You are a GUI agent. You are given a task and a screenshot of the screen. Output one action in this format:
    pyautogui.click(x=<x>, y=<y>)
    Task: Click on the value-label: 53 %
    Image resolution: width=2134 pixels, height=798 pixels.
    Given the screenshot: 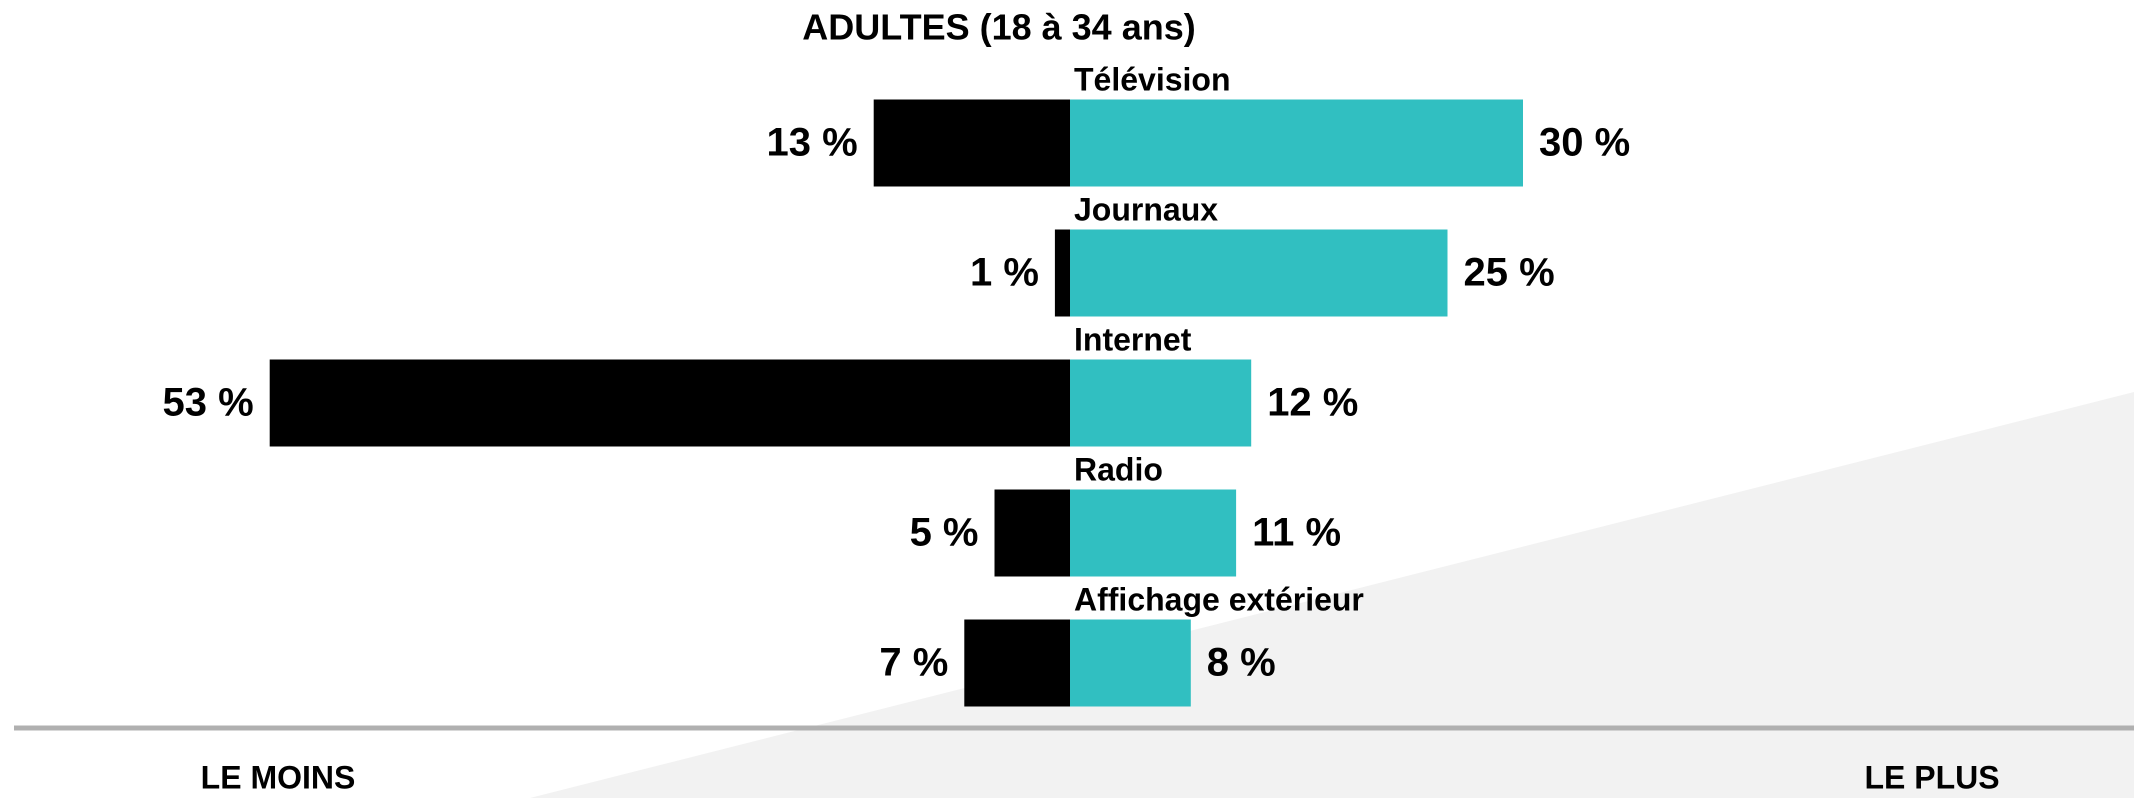 What is the action you would take?
    pyautogui.click(x=208, y=403)
    